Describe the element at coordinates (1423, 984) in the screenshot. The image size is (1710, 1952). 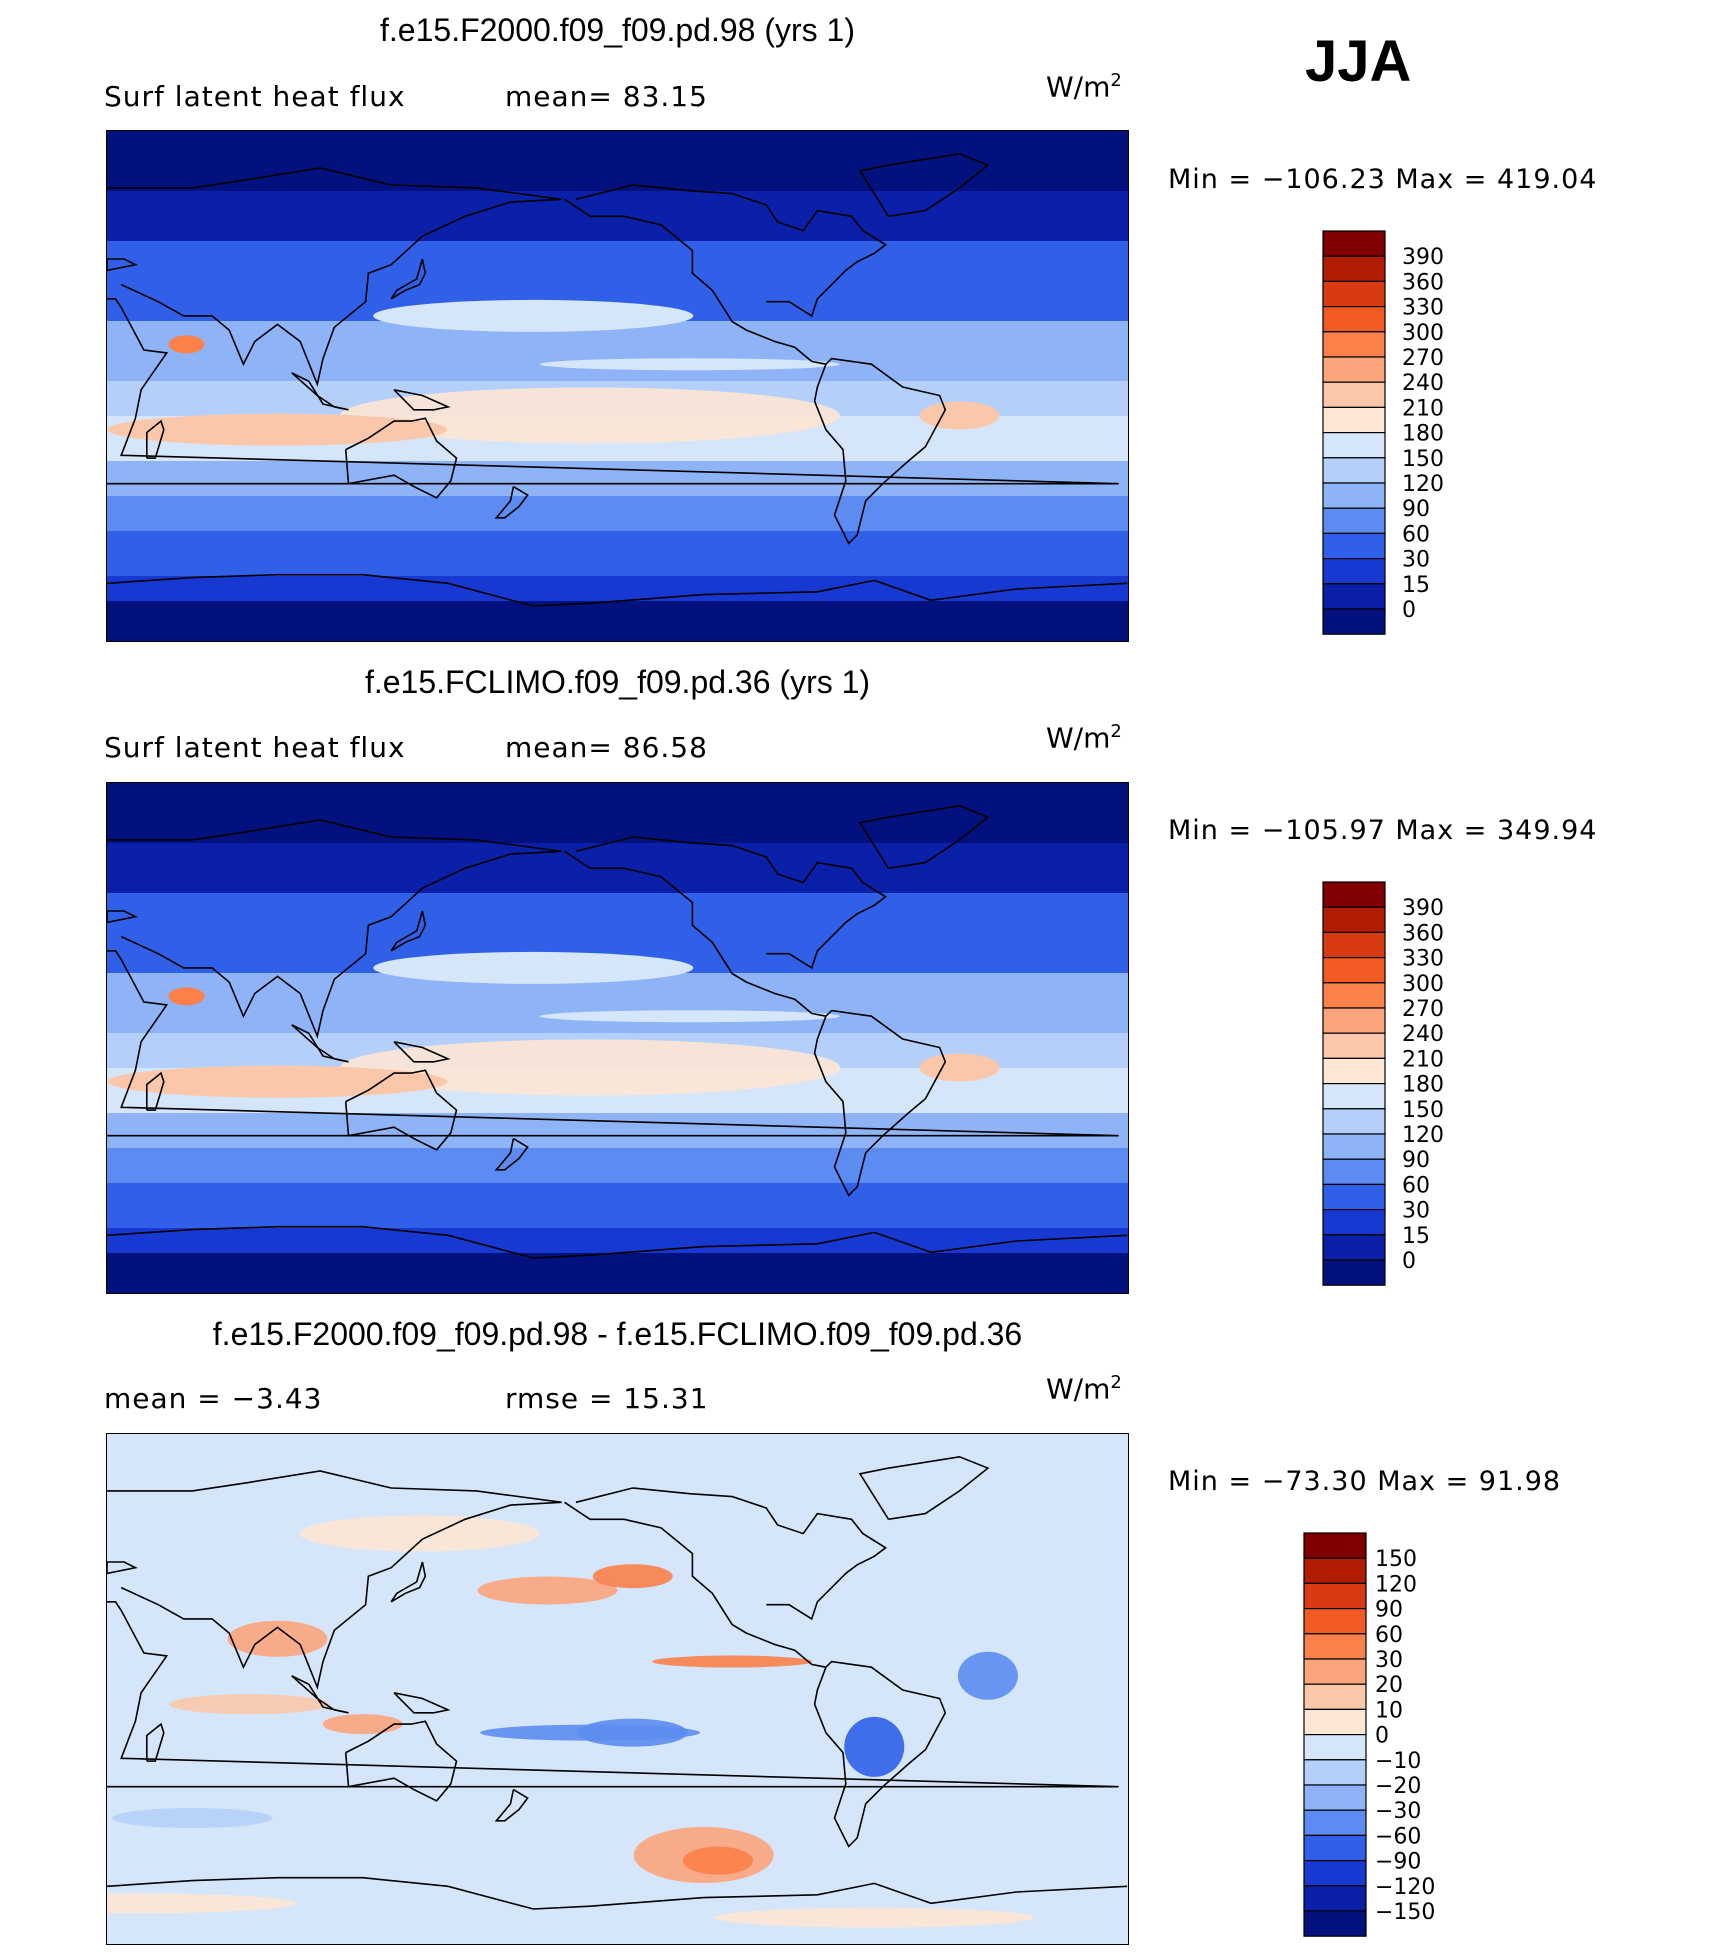
I see `colorbar-tick-label: 300` at that location.